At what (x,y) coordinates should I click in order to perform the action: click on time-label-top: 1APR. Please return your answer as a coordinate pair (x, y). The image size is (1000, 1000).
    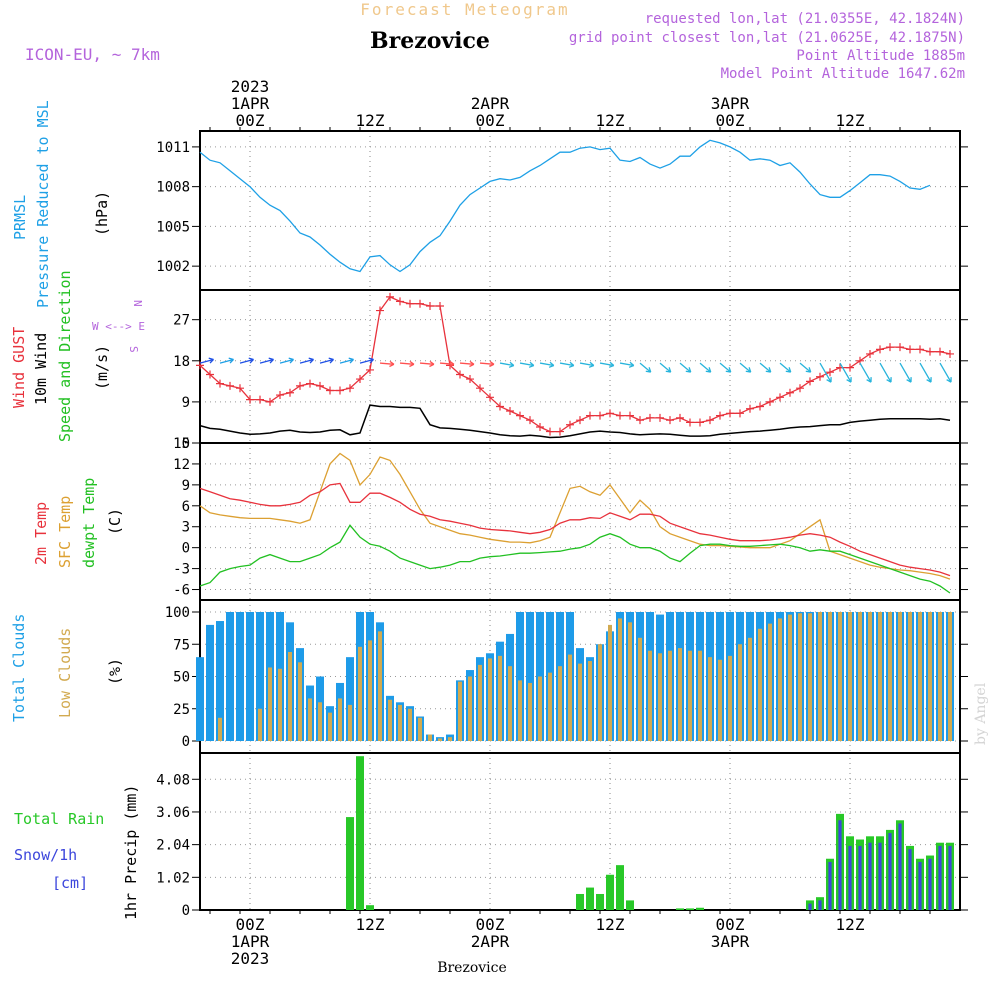
    Looking at the image, I should click on (250, 103).